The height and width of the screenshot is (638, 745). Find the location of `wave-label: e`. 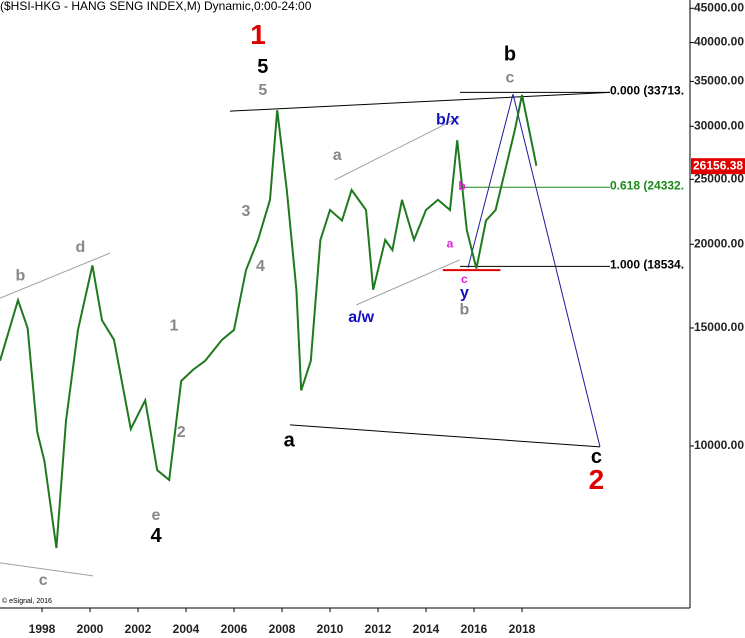

wave-label: e is located at coordinates (156, 515).